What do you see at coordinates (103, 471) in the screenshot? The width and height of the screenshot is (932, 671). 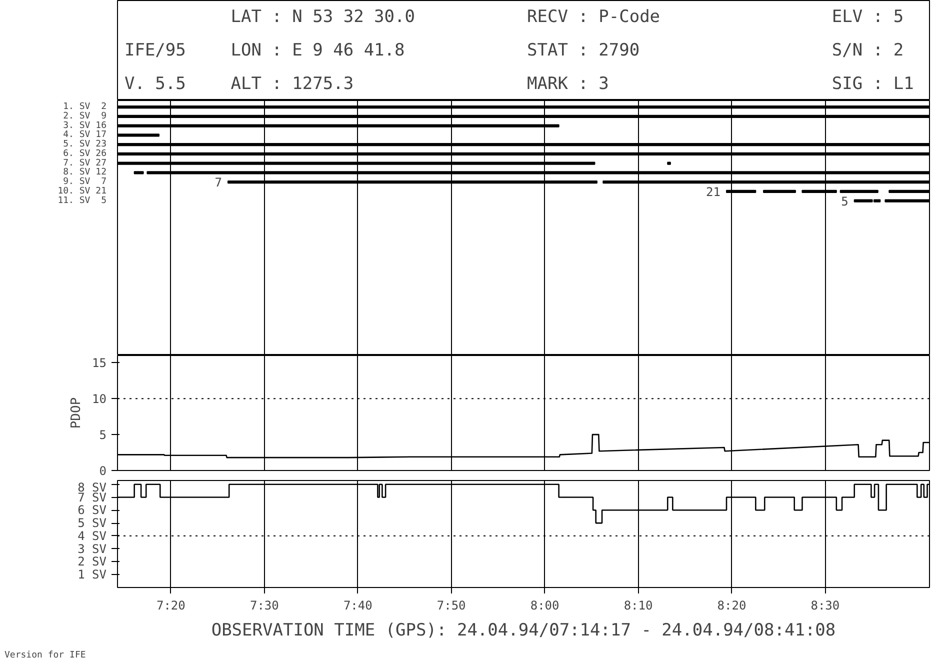 I see `y-tick-label: 0` at bounding box center [103, 471].